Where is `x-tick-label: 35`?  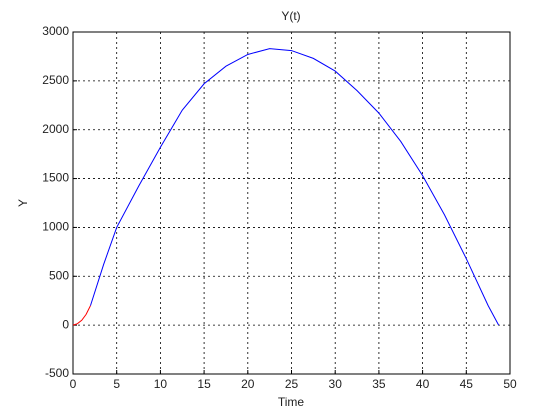
x-tick-label: 35 is located at coordinates (379, 384).